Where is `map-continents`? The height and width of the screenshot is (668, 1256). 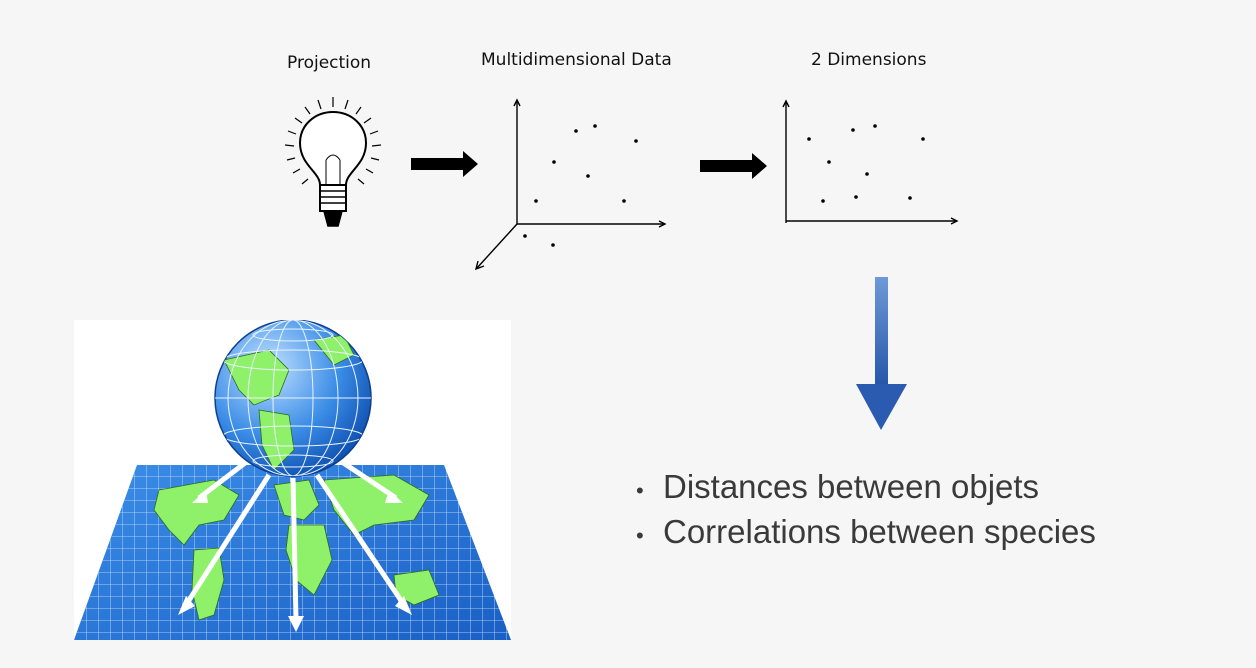 map-continents is located at coordinates (296, 547).